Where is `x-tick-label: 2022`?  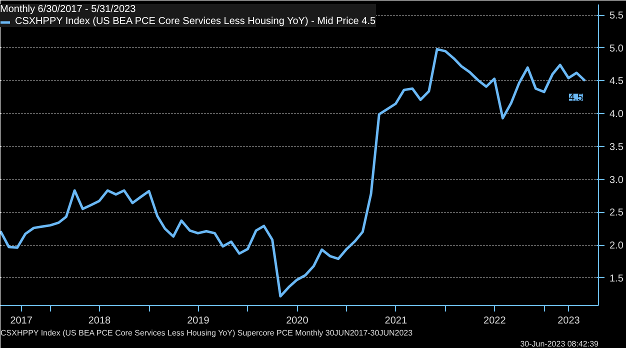
x-tick-label: 2022 is located at coordinates (495, 321).